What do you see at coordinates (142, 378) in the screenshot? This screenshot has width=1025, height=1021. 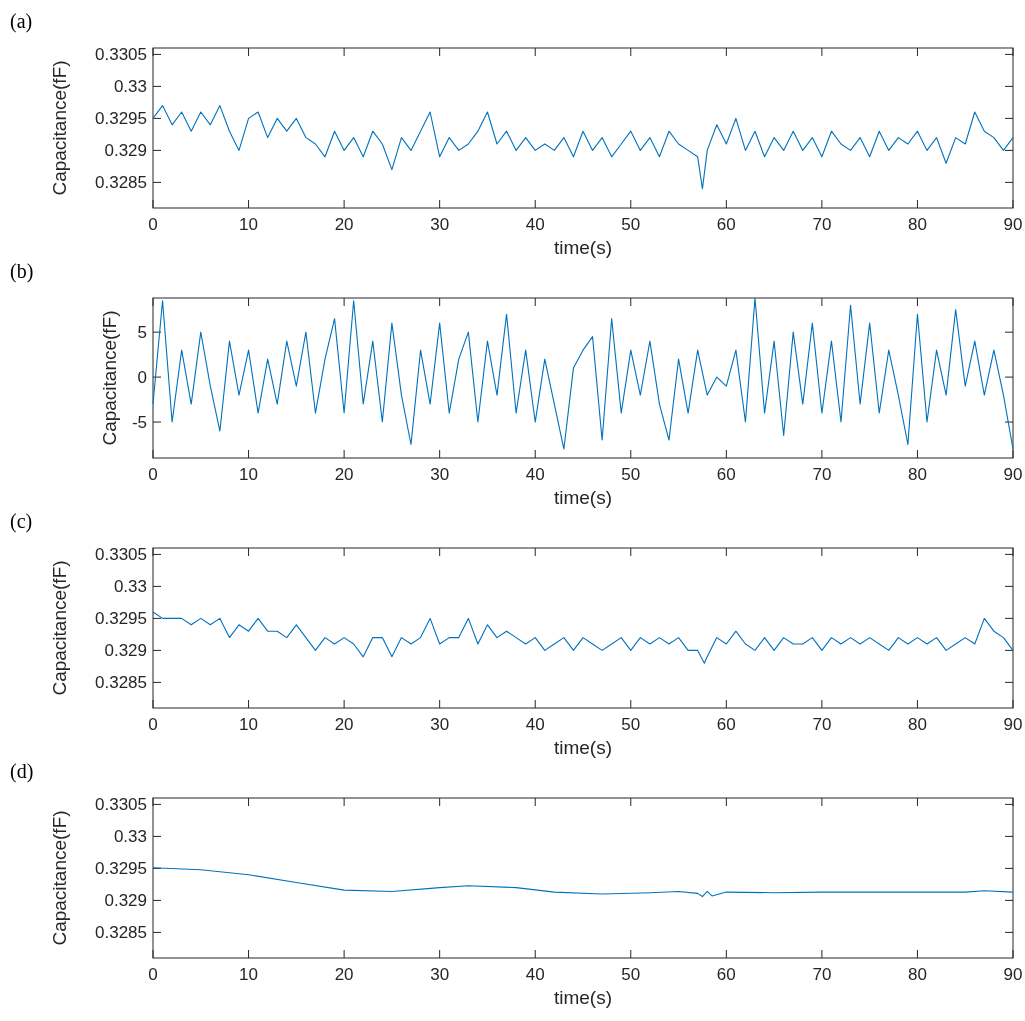 I see `y-tick-label: 0` at bounding box center [142, 378].